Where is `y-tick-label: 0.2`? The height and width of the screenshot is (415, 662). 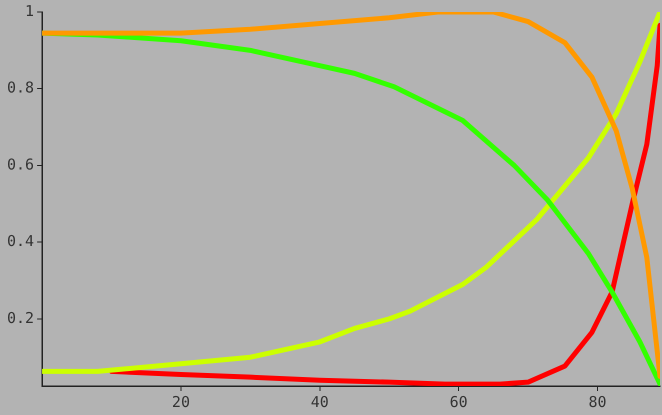
y-tick-label: 0.2 is located at coordinates (20, 317).